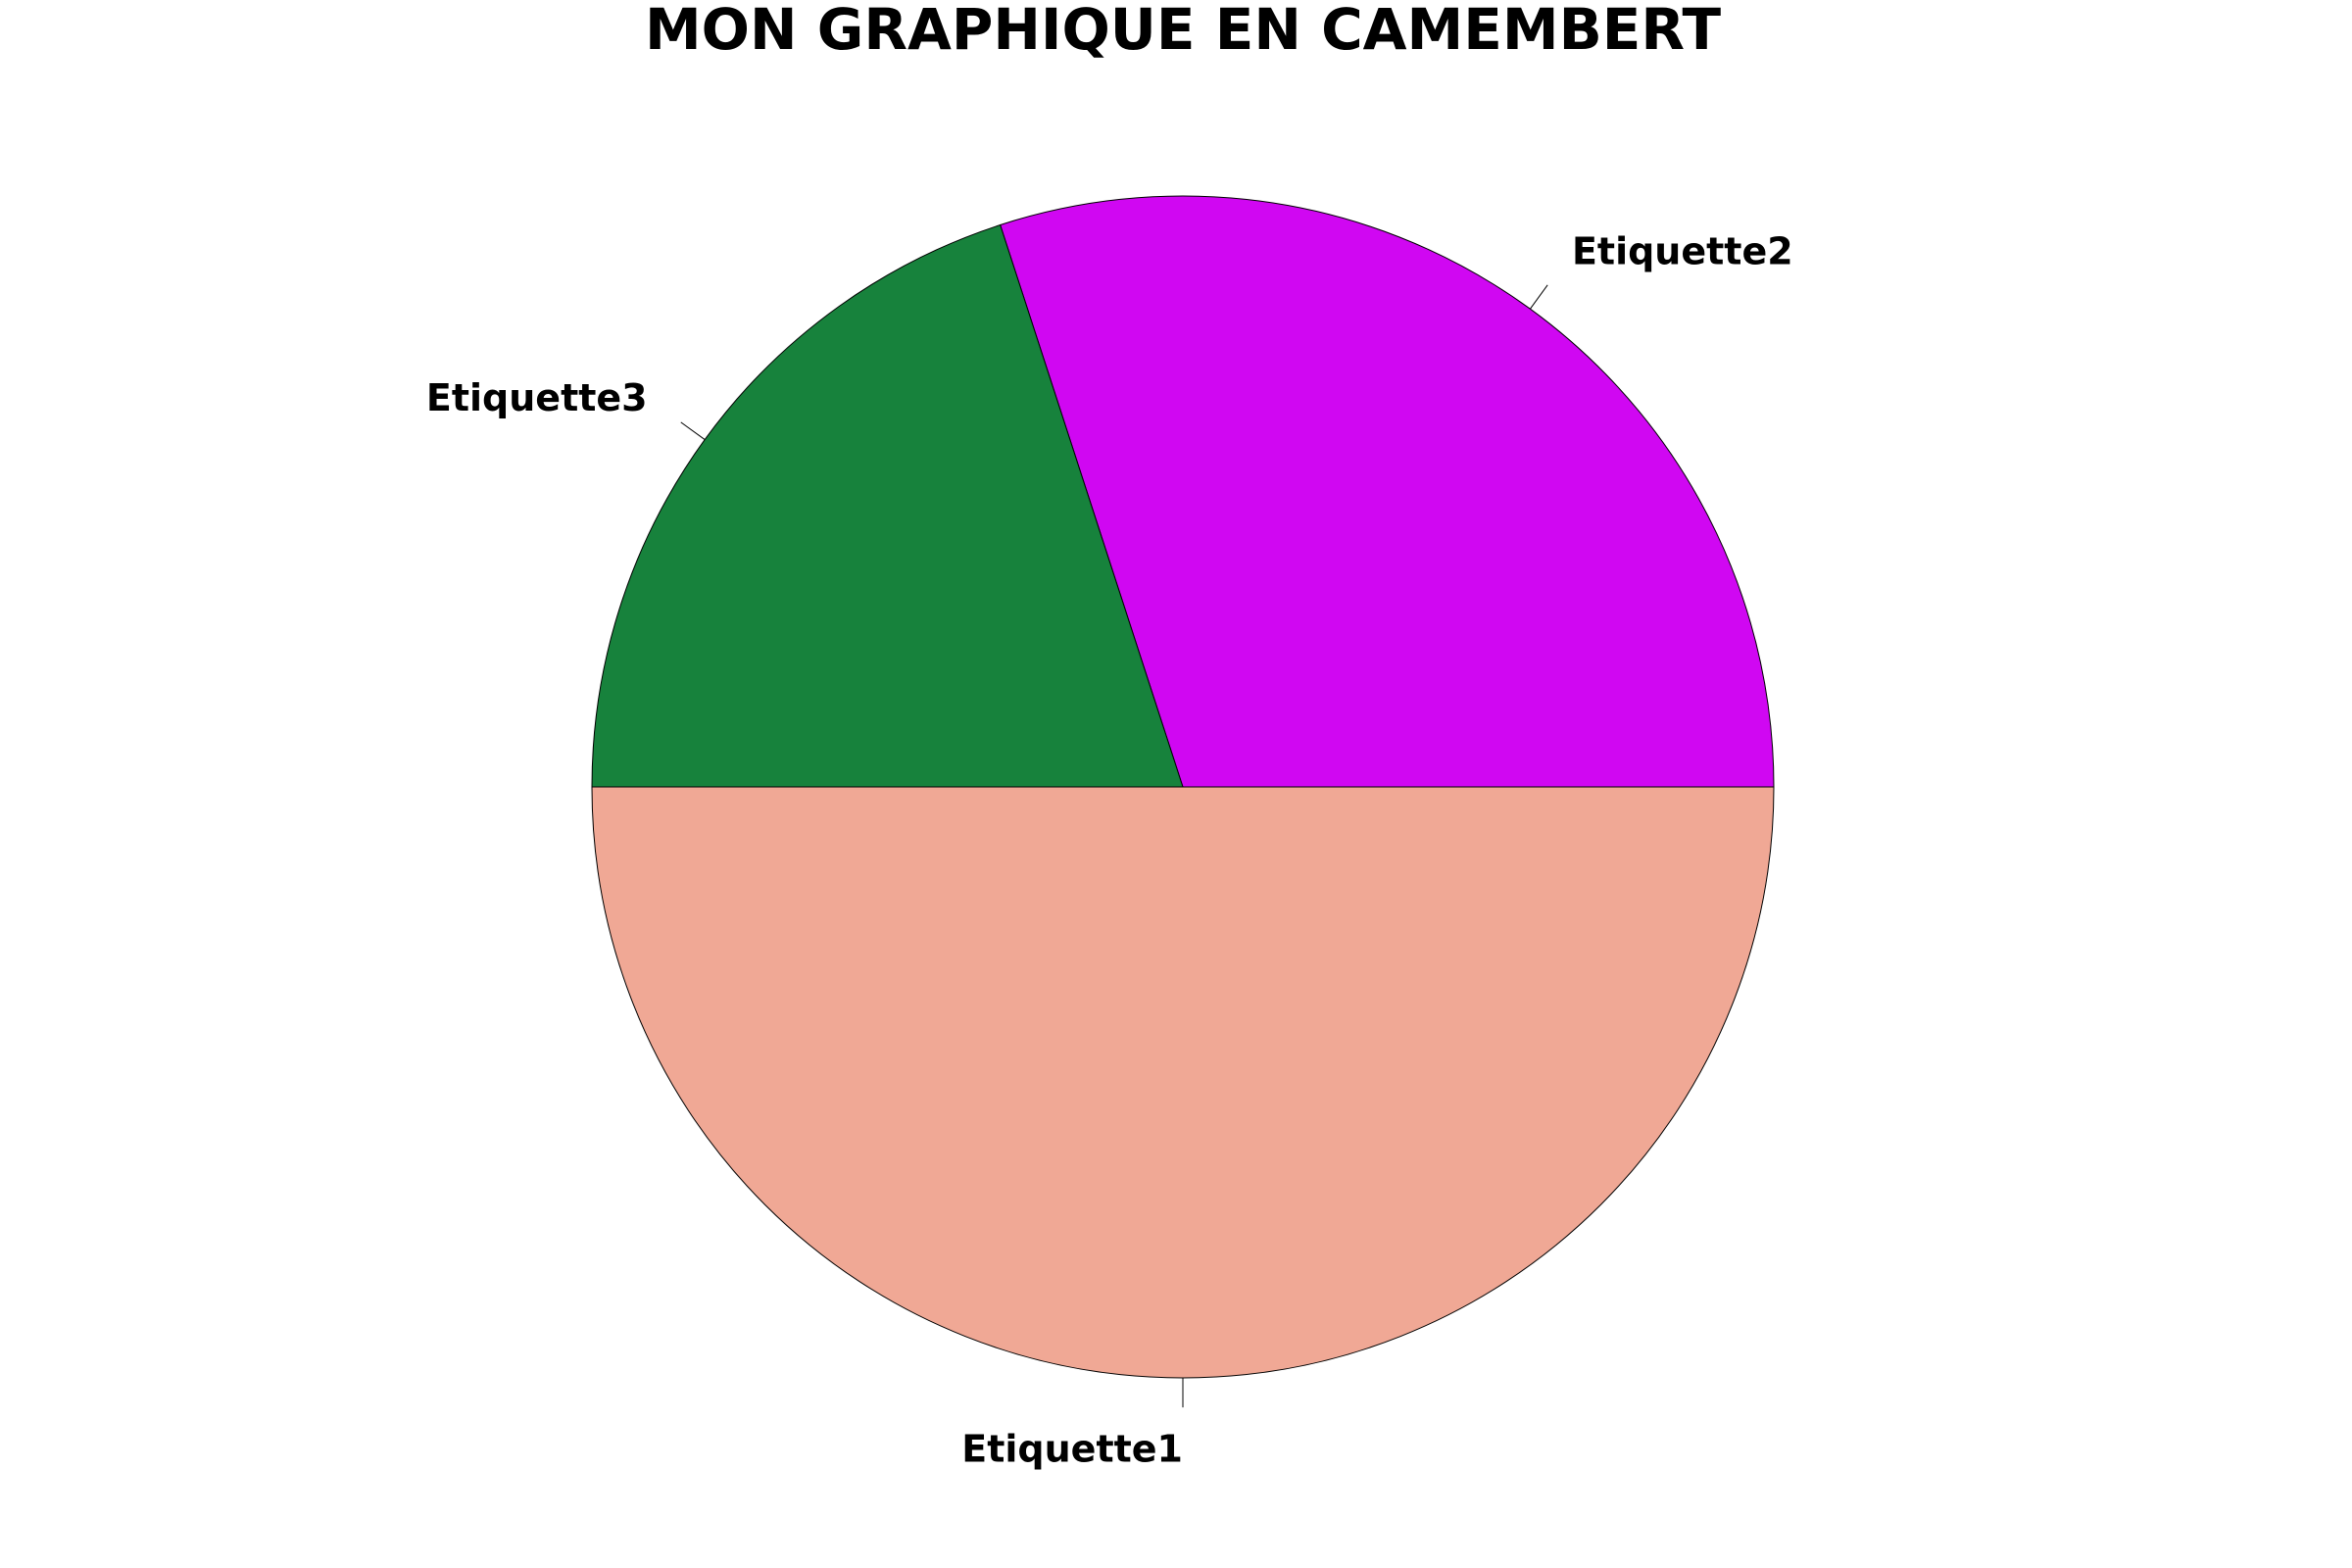 The image size is (2352, 1568). I want to click on slice-label-etiquette2: Etiquette2, so click(1682, 252).